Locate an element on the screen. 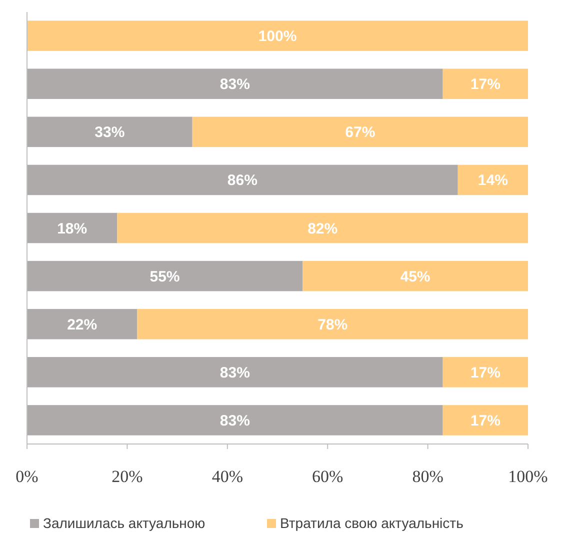  legend-label: Залишилась актуальною is located at coordinates (124, 523).